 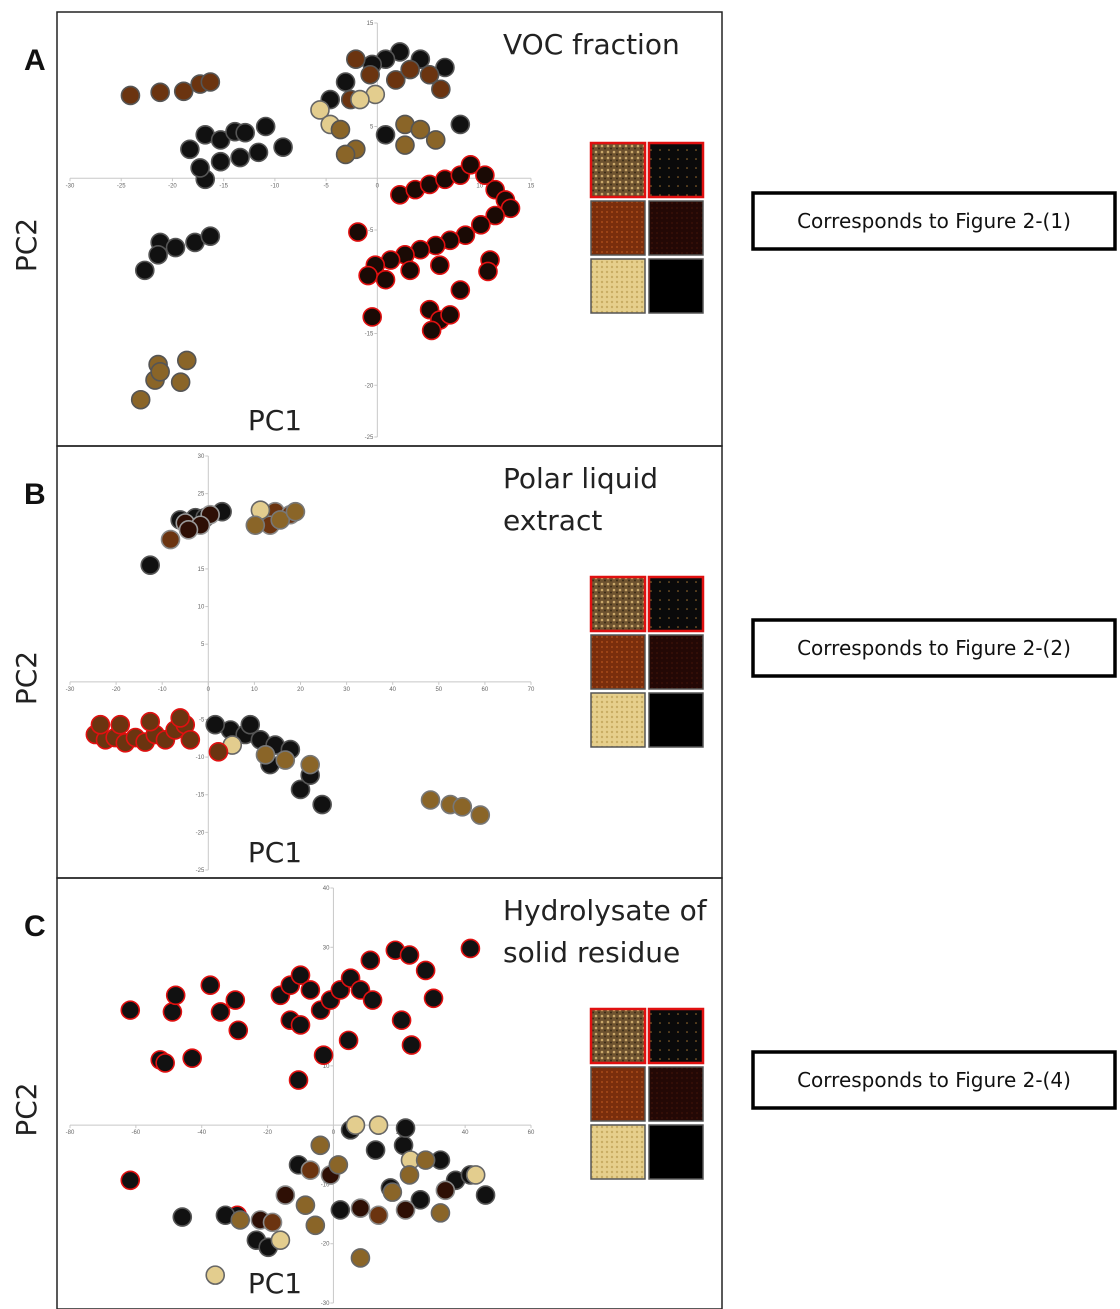 I want to click on panel-label: C, so click(x=35, y=926).